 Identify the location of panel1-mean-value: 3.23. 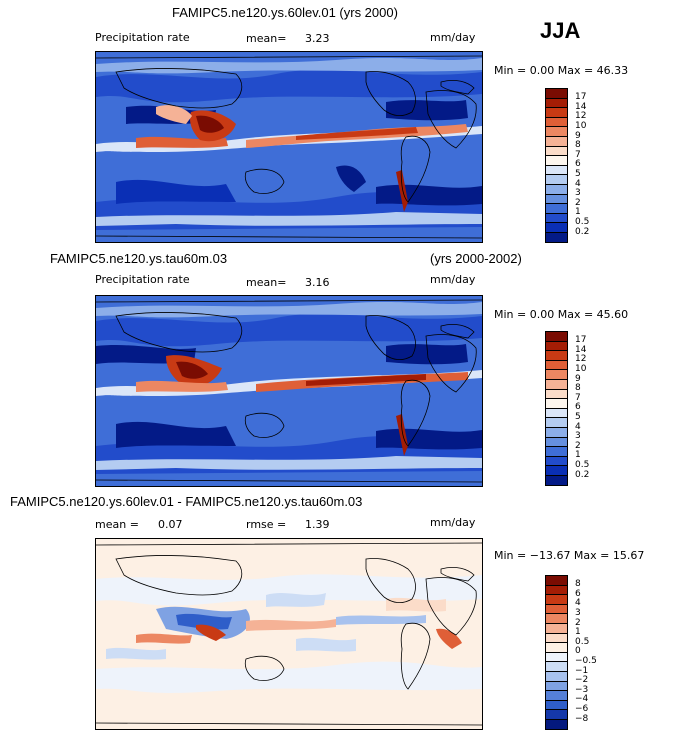
(317, 38).